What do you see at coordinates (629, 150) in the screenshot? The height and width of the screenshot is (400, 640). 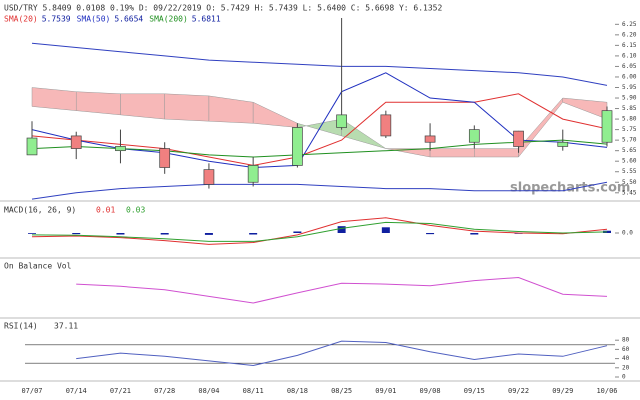 I see `y-tick-label: 5.65` at bounding box center [629, 150].